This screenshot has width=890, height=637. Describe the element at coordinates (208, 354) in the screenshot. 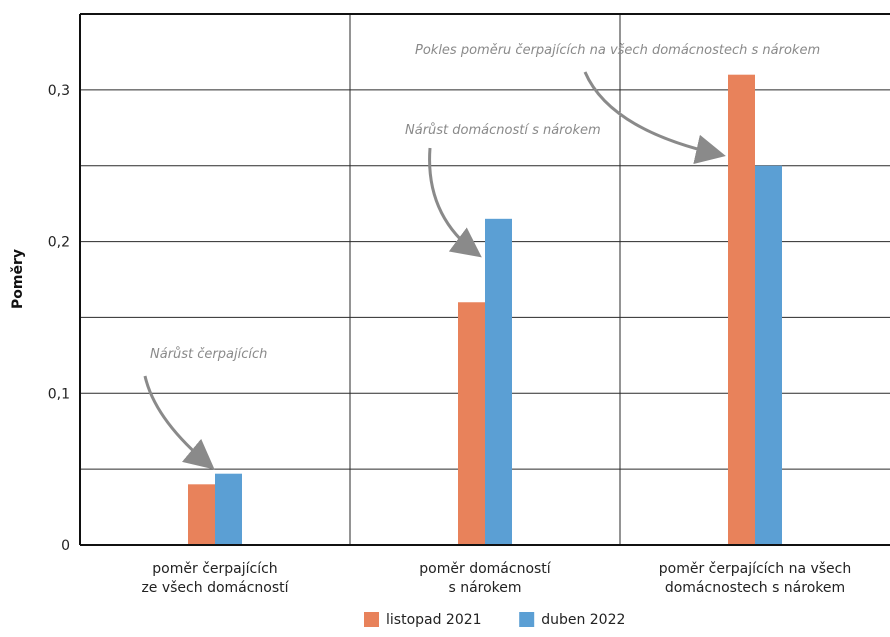

I see `annotation-text: Nárůst čerpajících` at that location.